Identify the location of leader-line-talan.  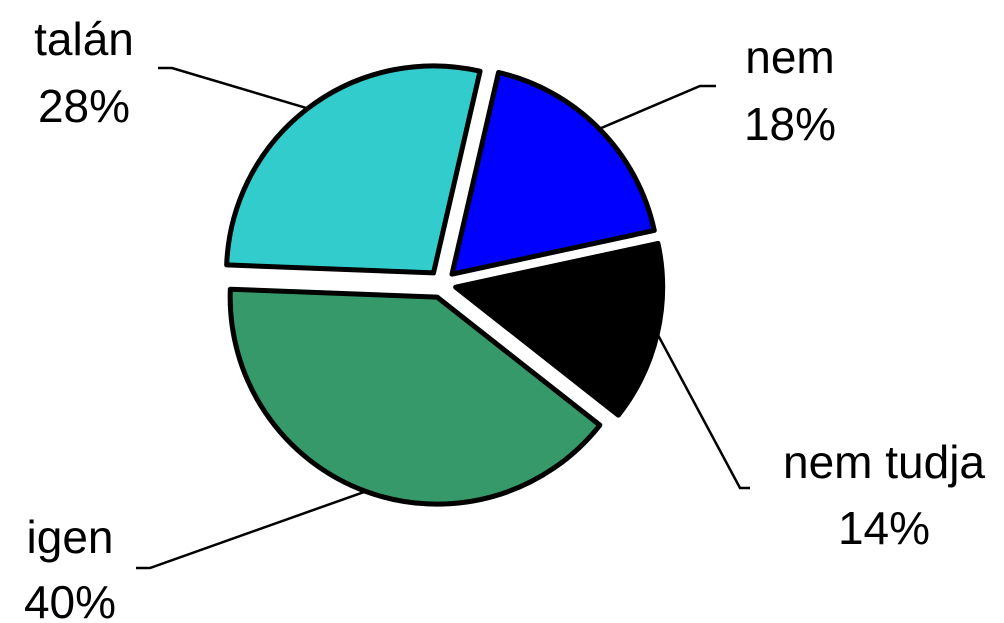
(233, 88).